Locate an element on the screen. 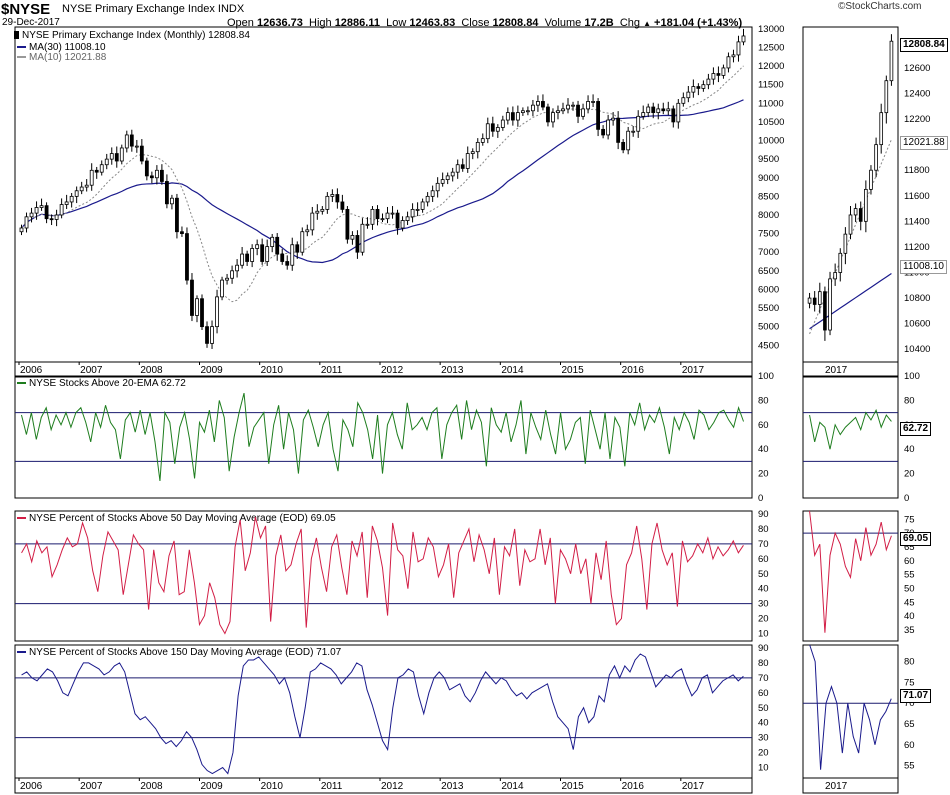 The height and width of the screenshot is (795, 950). indicator-y-tick-label: 60 is located at coordinates (763, 559).